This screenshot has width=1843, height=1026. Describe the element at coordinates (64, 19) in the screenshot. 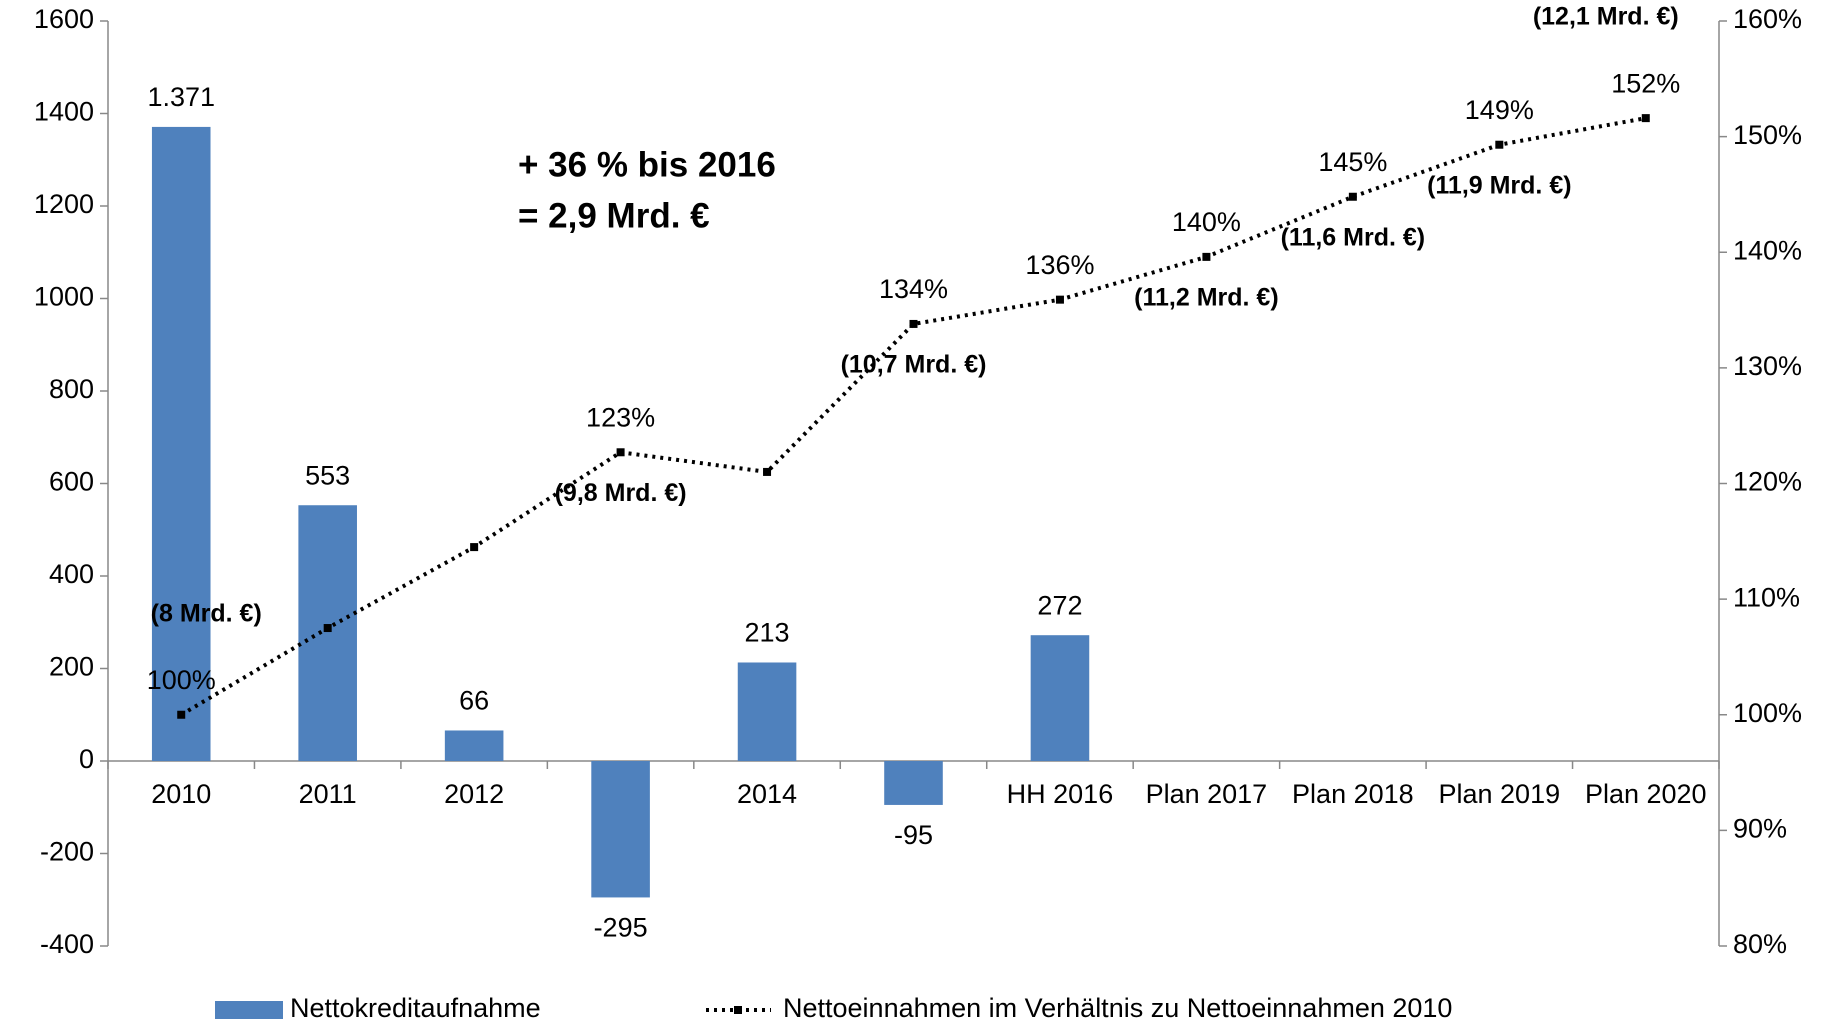

I see `y-tick-label: 1600` at that location.